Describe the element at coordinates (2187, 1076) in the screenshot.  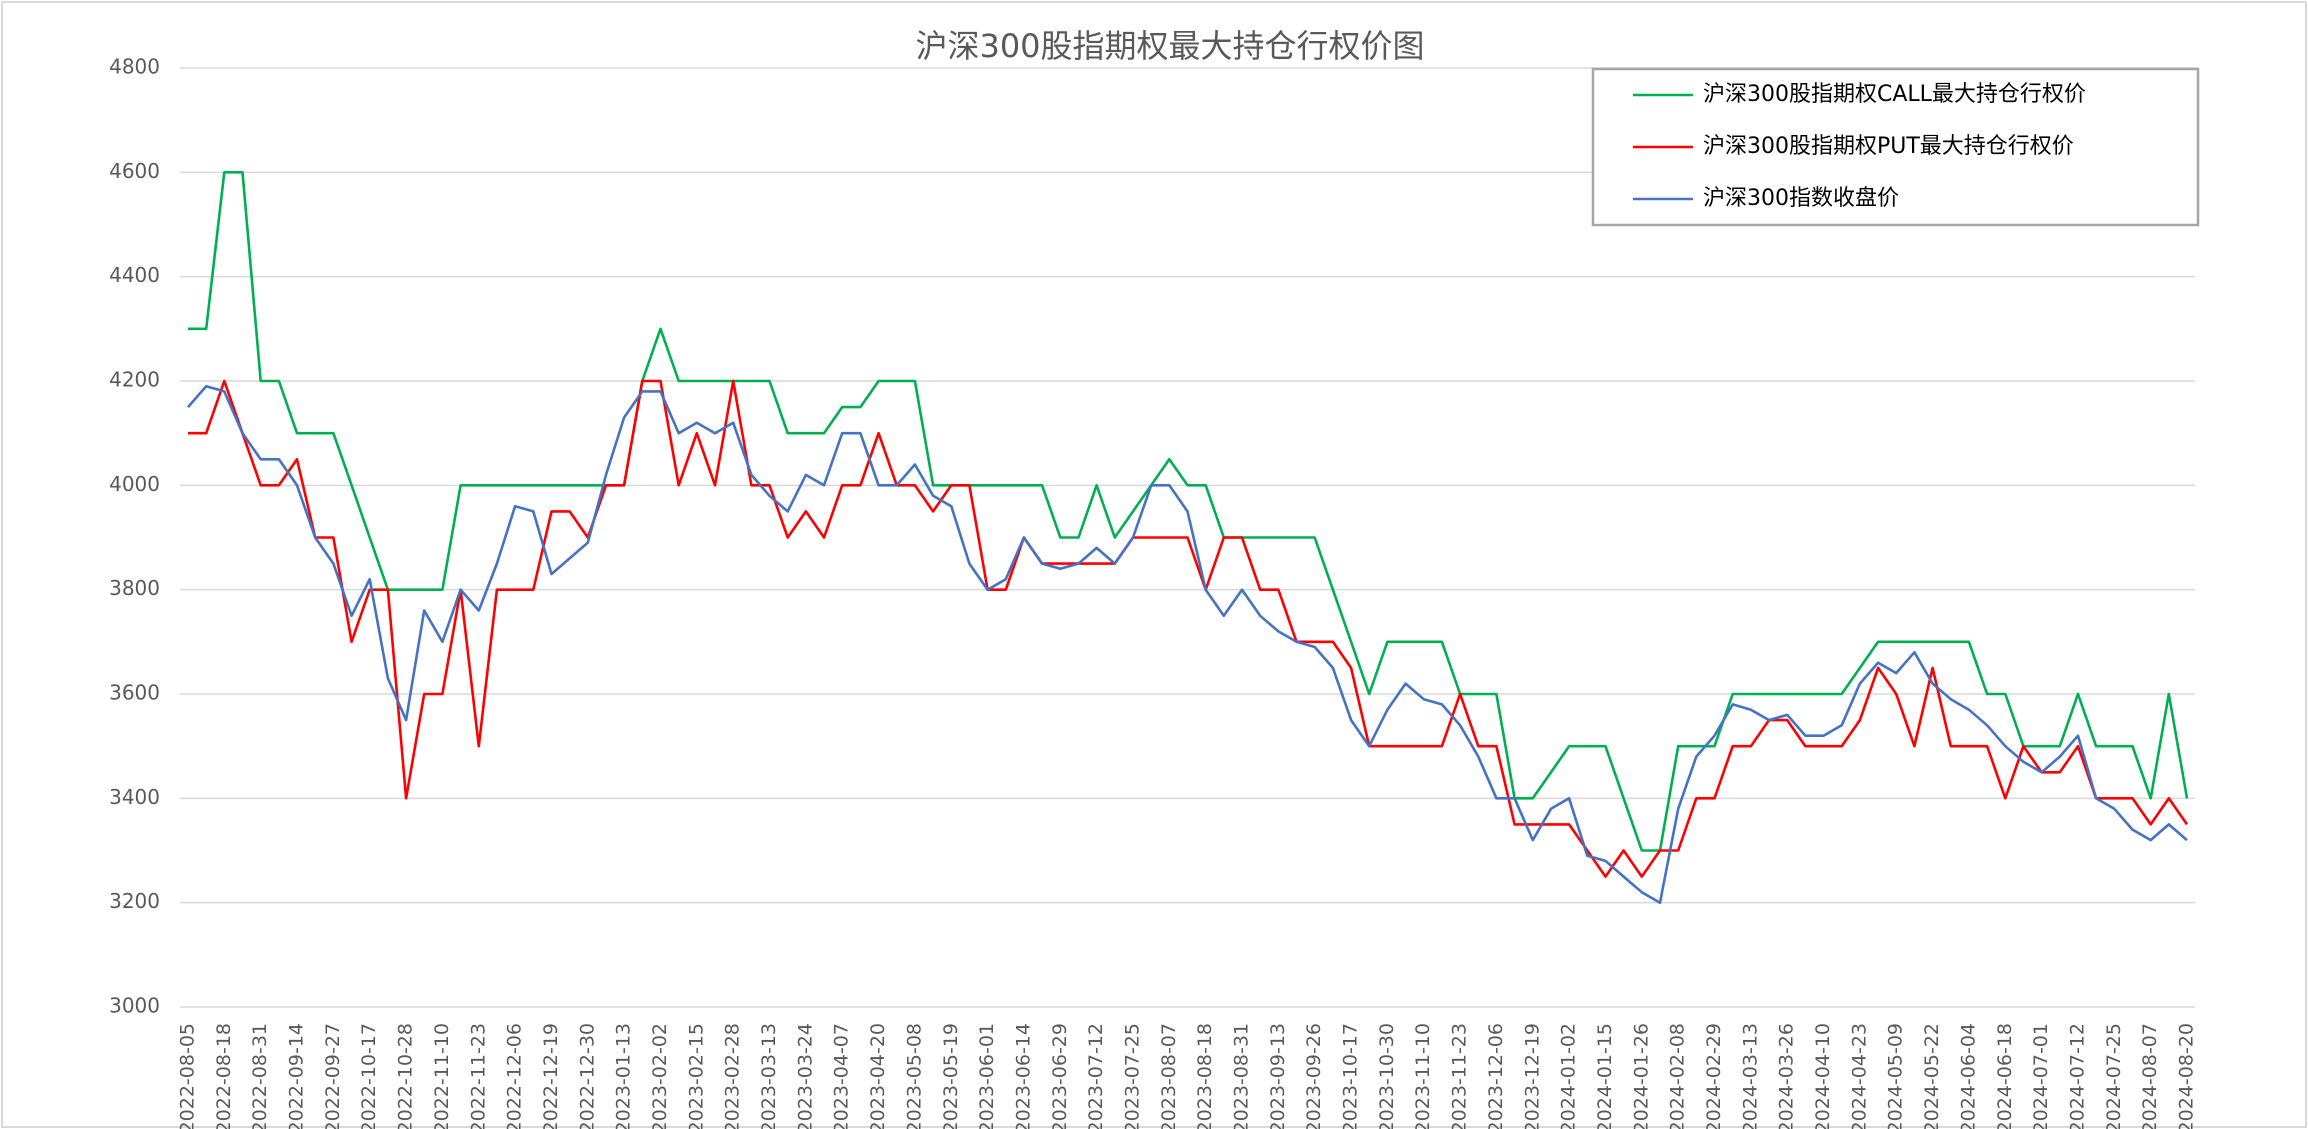
I see `x-tick-label: 2024-08-20` at that location.